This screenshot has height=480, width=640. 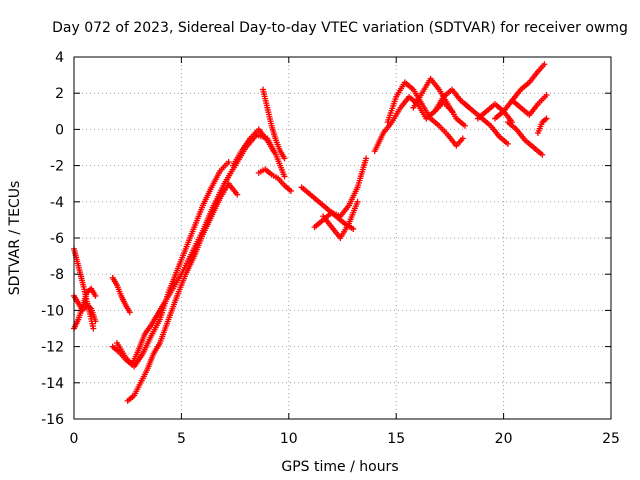 What do you see at coordinates (52, 311) in the screenshot?
I see `y-tick-label: -10` at bounding box center [52, 311].